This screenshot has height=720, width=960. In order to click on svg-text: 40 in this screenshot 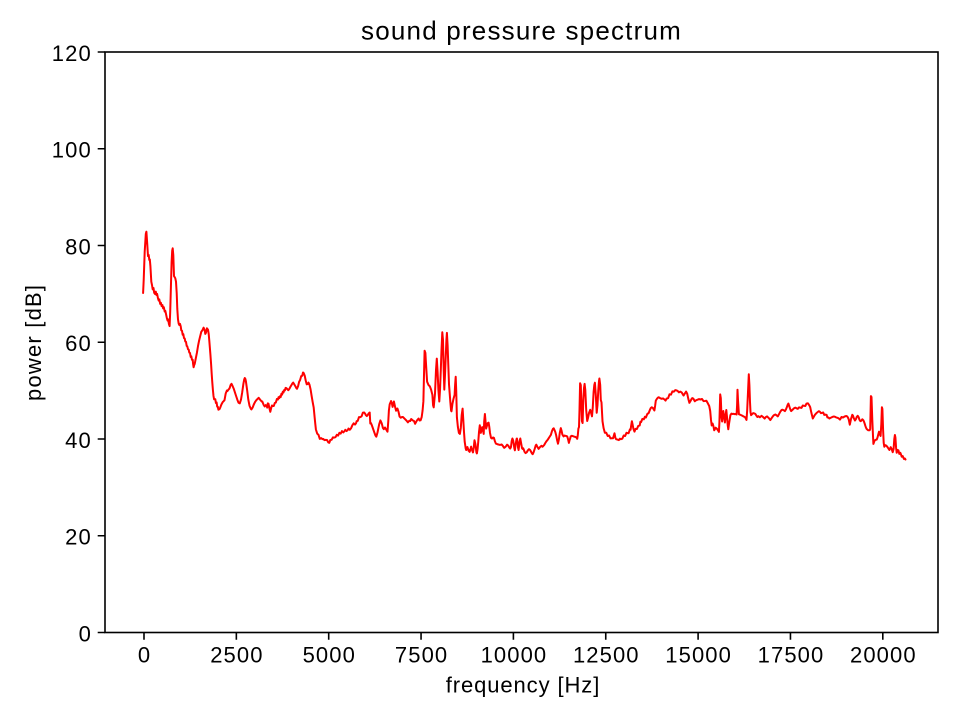, I will do `click(78, 440)`.